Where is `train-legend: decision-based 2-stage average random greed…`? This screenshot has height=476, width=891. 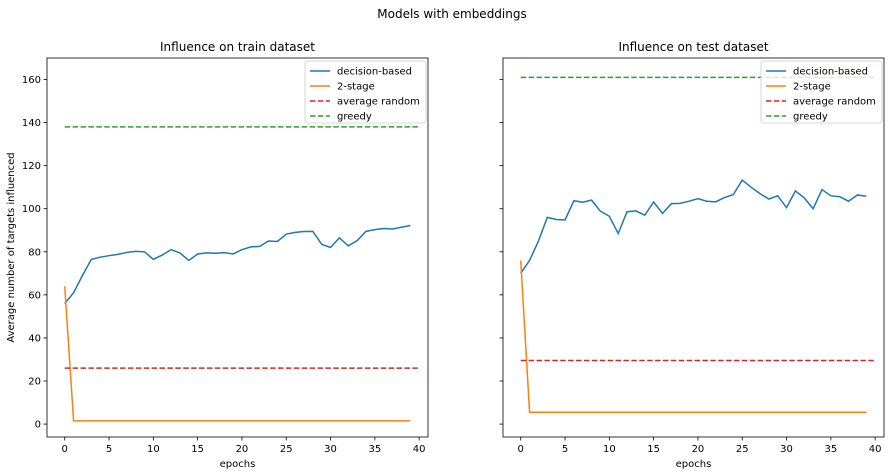 train-legend: decision-based 2-stage average random greed… is located at coordinates (365, 92).